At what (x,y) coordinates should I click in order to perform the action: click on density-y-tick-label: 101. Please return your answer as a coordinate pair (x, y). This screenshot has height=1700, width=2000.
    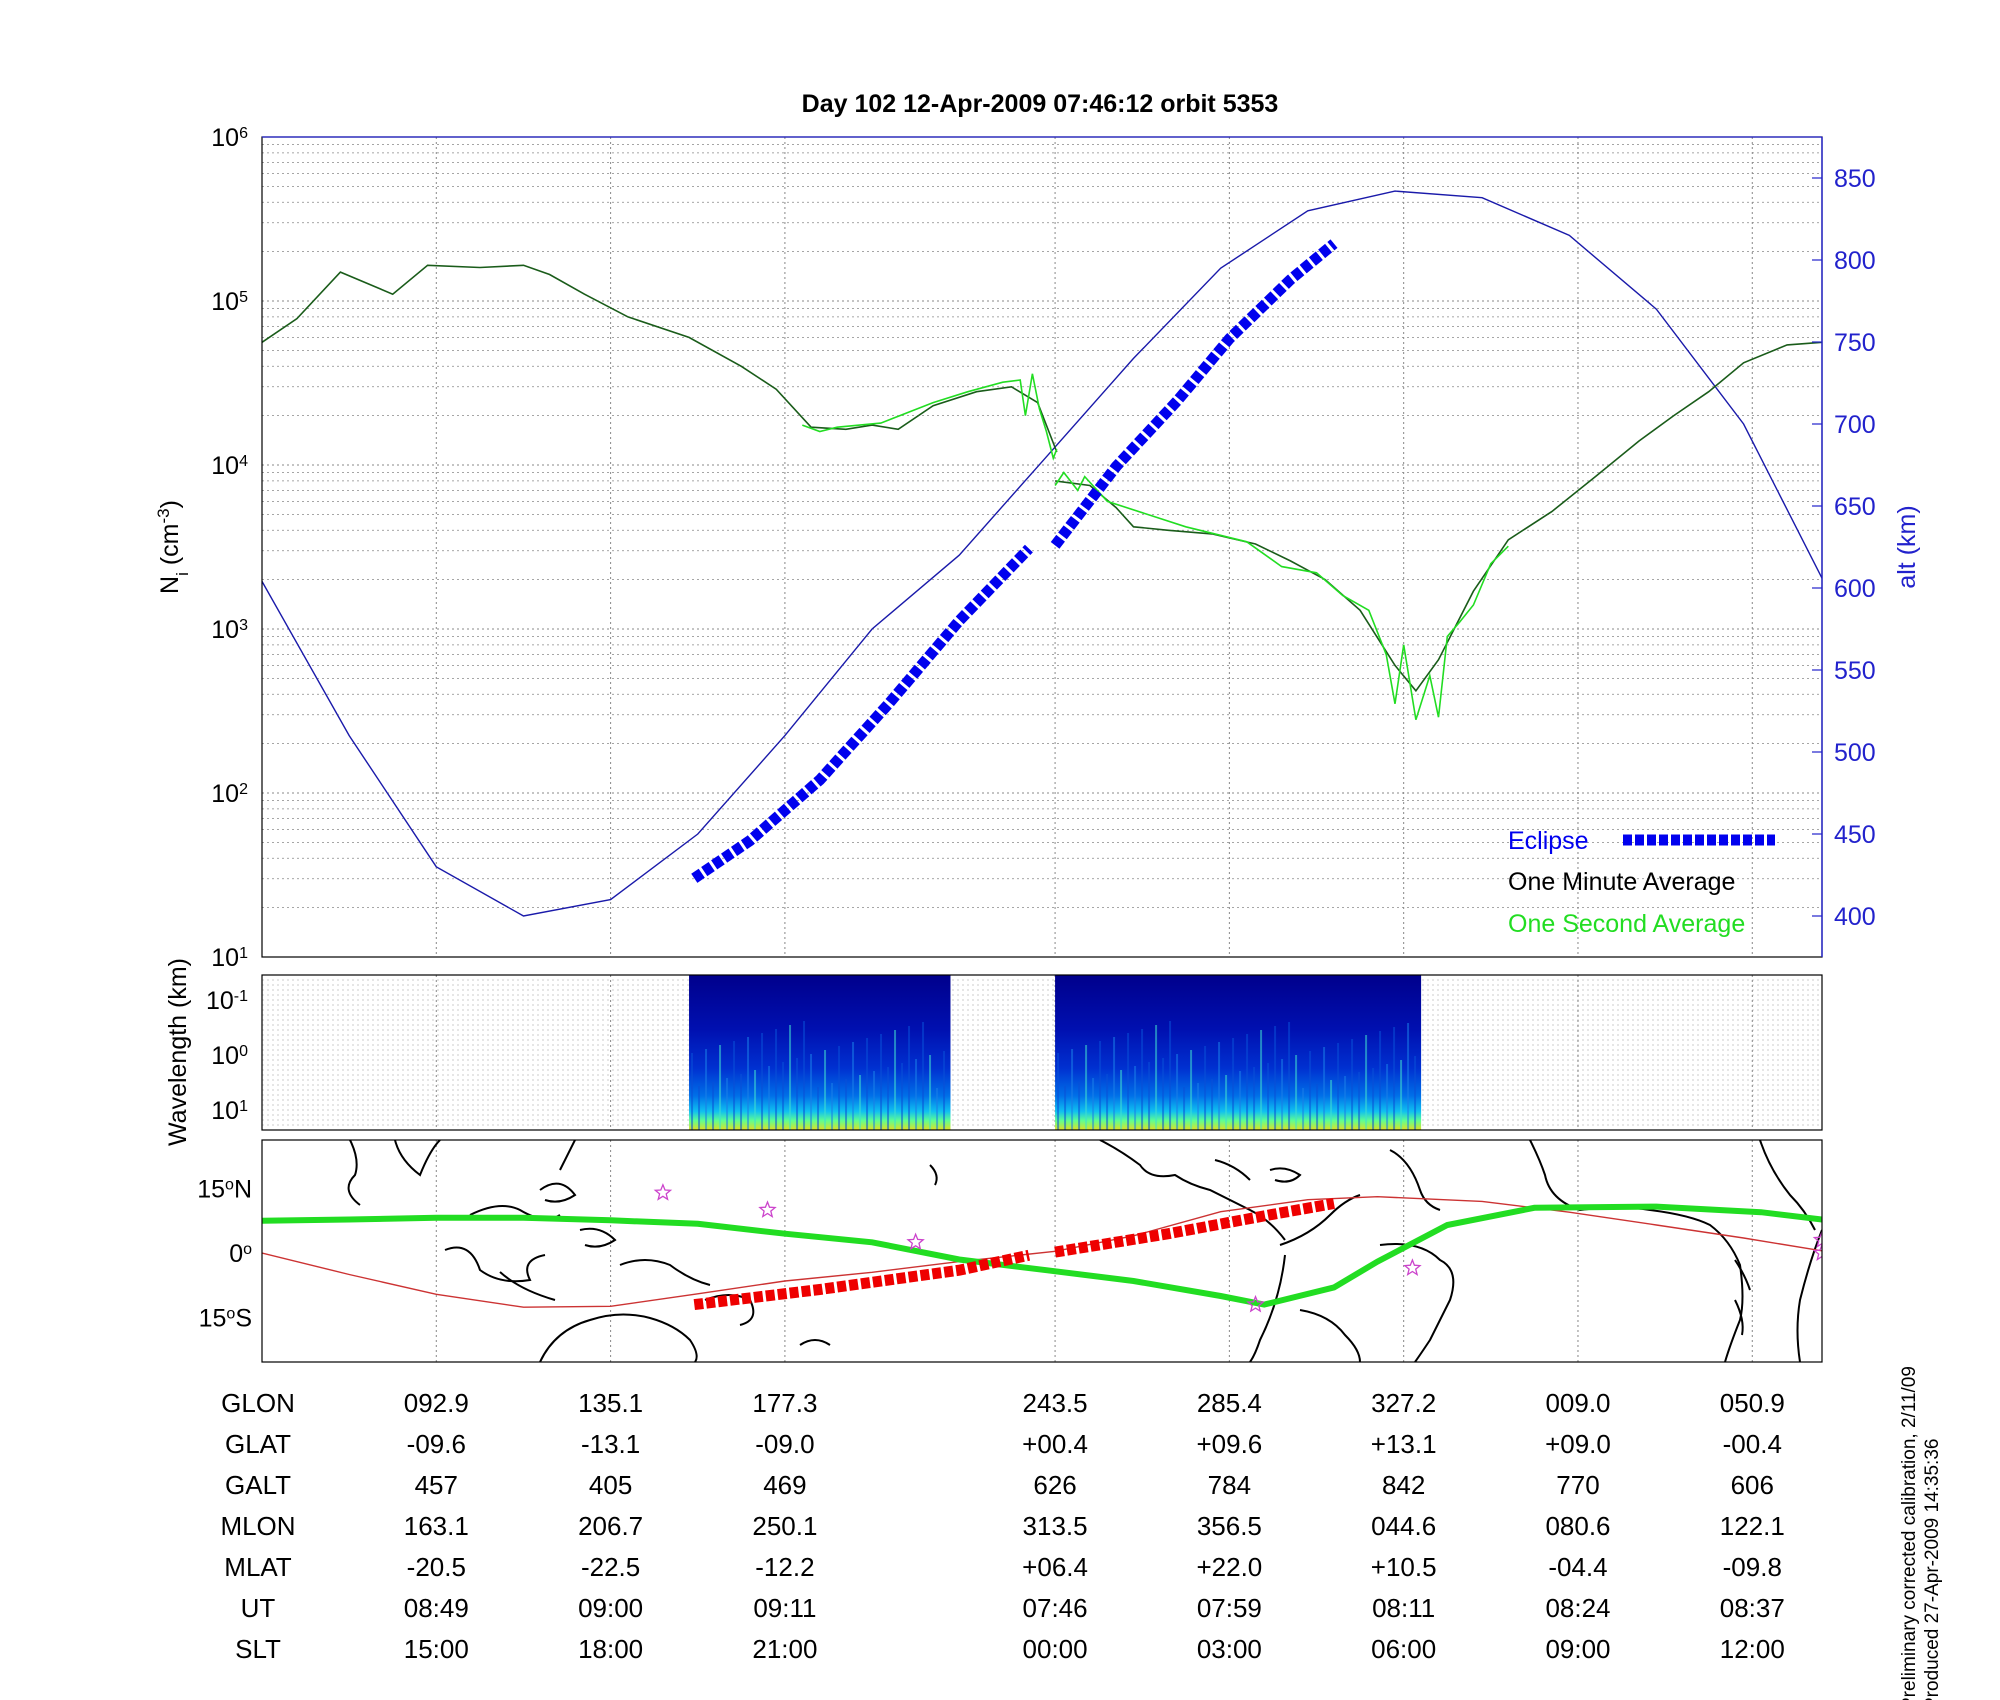
    Looking at the image, I should click on (229, 958).